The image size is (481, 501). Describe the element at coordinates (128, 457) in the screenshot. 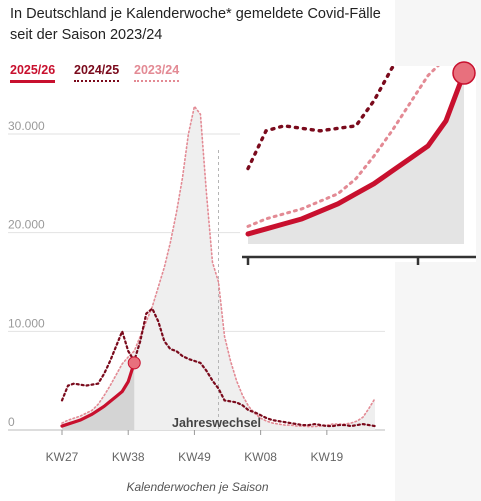

I see `x-tick-label: KW38` at that location.